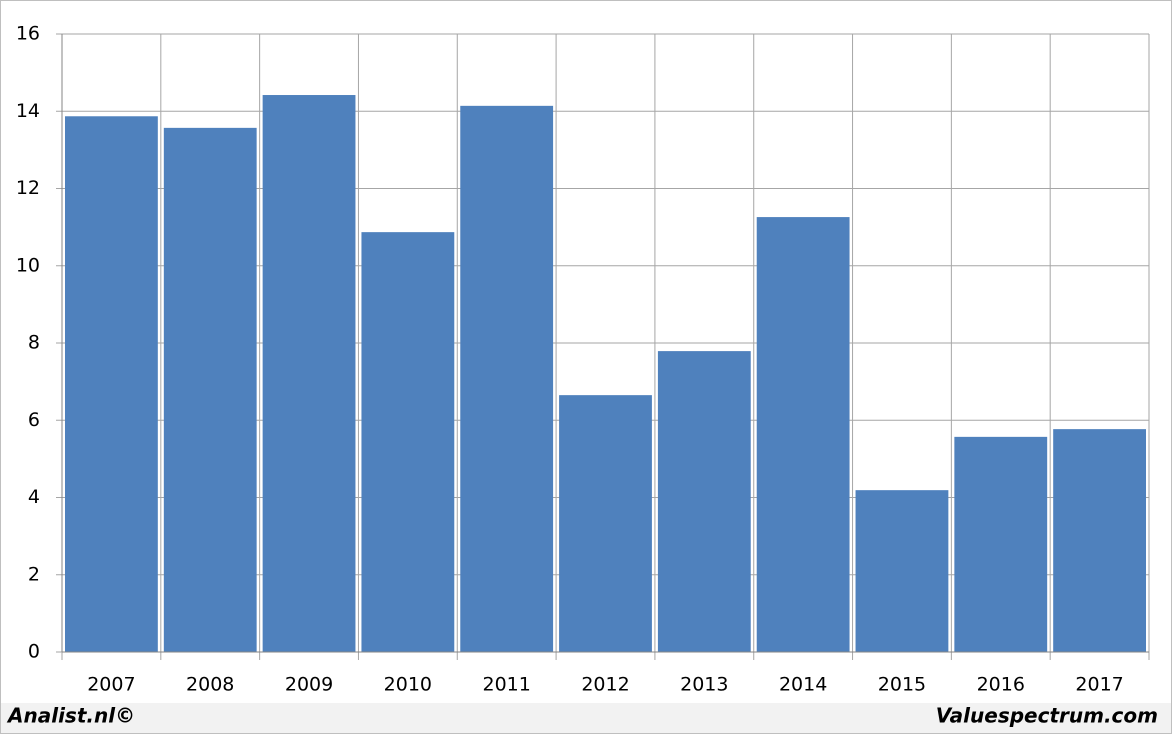 Image resolution: width=1172 pixels, height=734 pixels. I want to click on y-tick-label: 6, so click(34, 420).